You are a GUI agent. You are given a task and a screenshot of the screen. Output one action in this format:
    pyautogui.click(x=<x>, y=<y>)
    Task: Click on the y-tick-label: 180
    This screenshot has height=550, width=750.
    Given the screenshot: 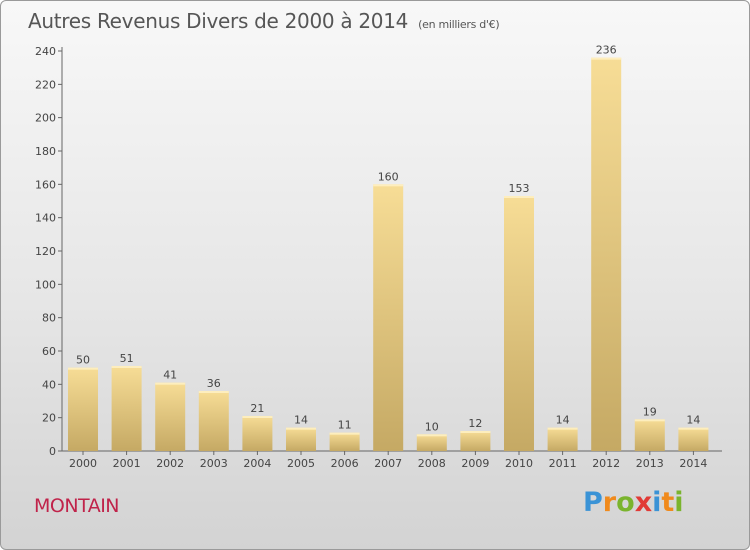 What is the action you would take?
    pyautogui.click(x=45, y=151)
    